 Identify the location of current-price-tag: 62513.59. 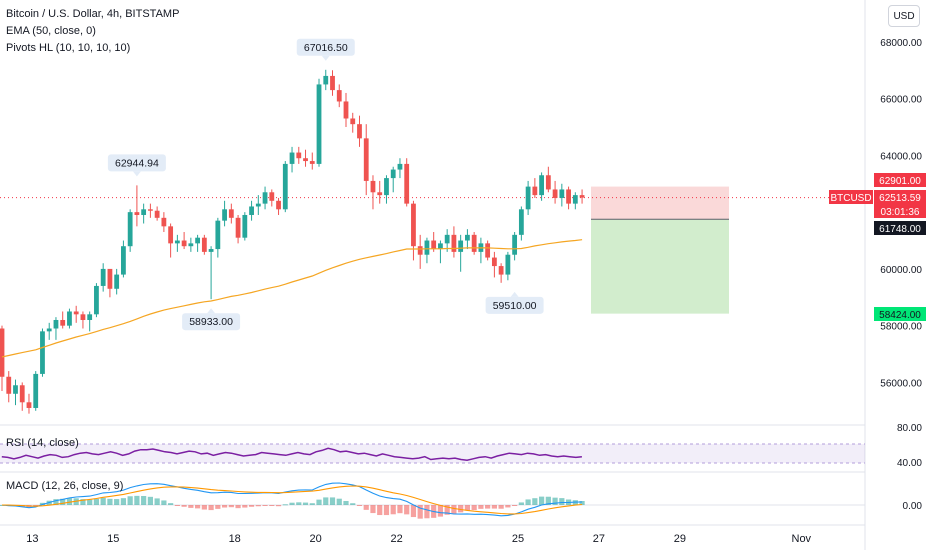
(900, 198).